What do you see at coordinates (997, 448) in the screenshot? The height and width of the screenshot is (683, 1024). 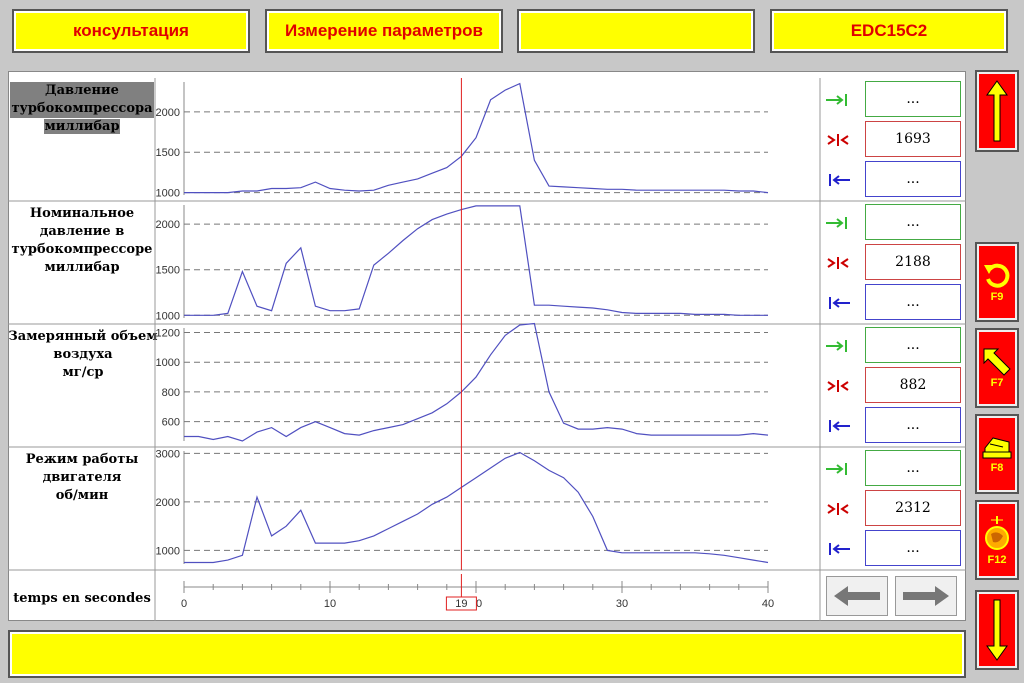 I see `print-icon` at bounding box center [997, 448].